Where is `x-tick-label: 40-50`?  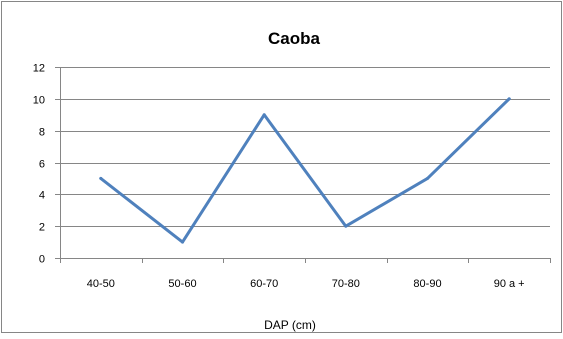 x-tick-label: 40-50 is located at coordinates (101, 284).